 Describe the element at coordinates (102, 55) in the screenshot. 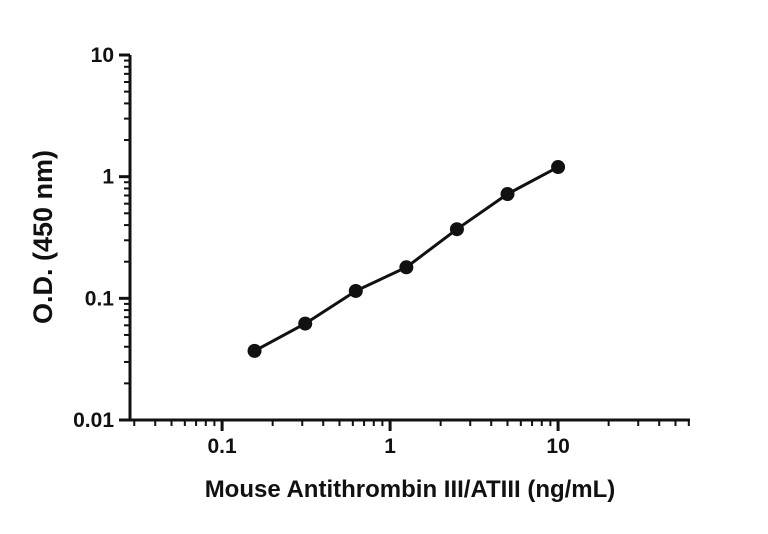

I see `y-tick-label: 10` at that location.